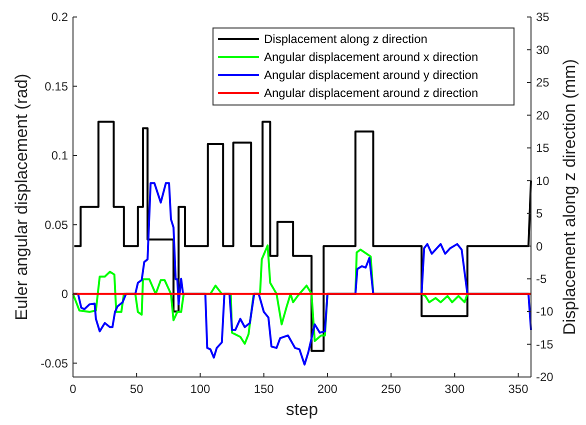 The height and width of the screenshot is (425, 586). Describe the element at coordinates (545, 344) in the screenshot. I see `y2-tick-label: -15` at that location.